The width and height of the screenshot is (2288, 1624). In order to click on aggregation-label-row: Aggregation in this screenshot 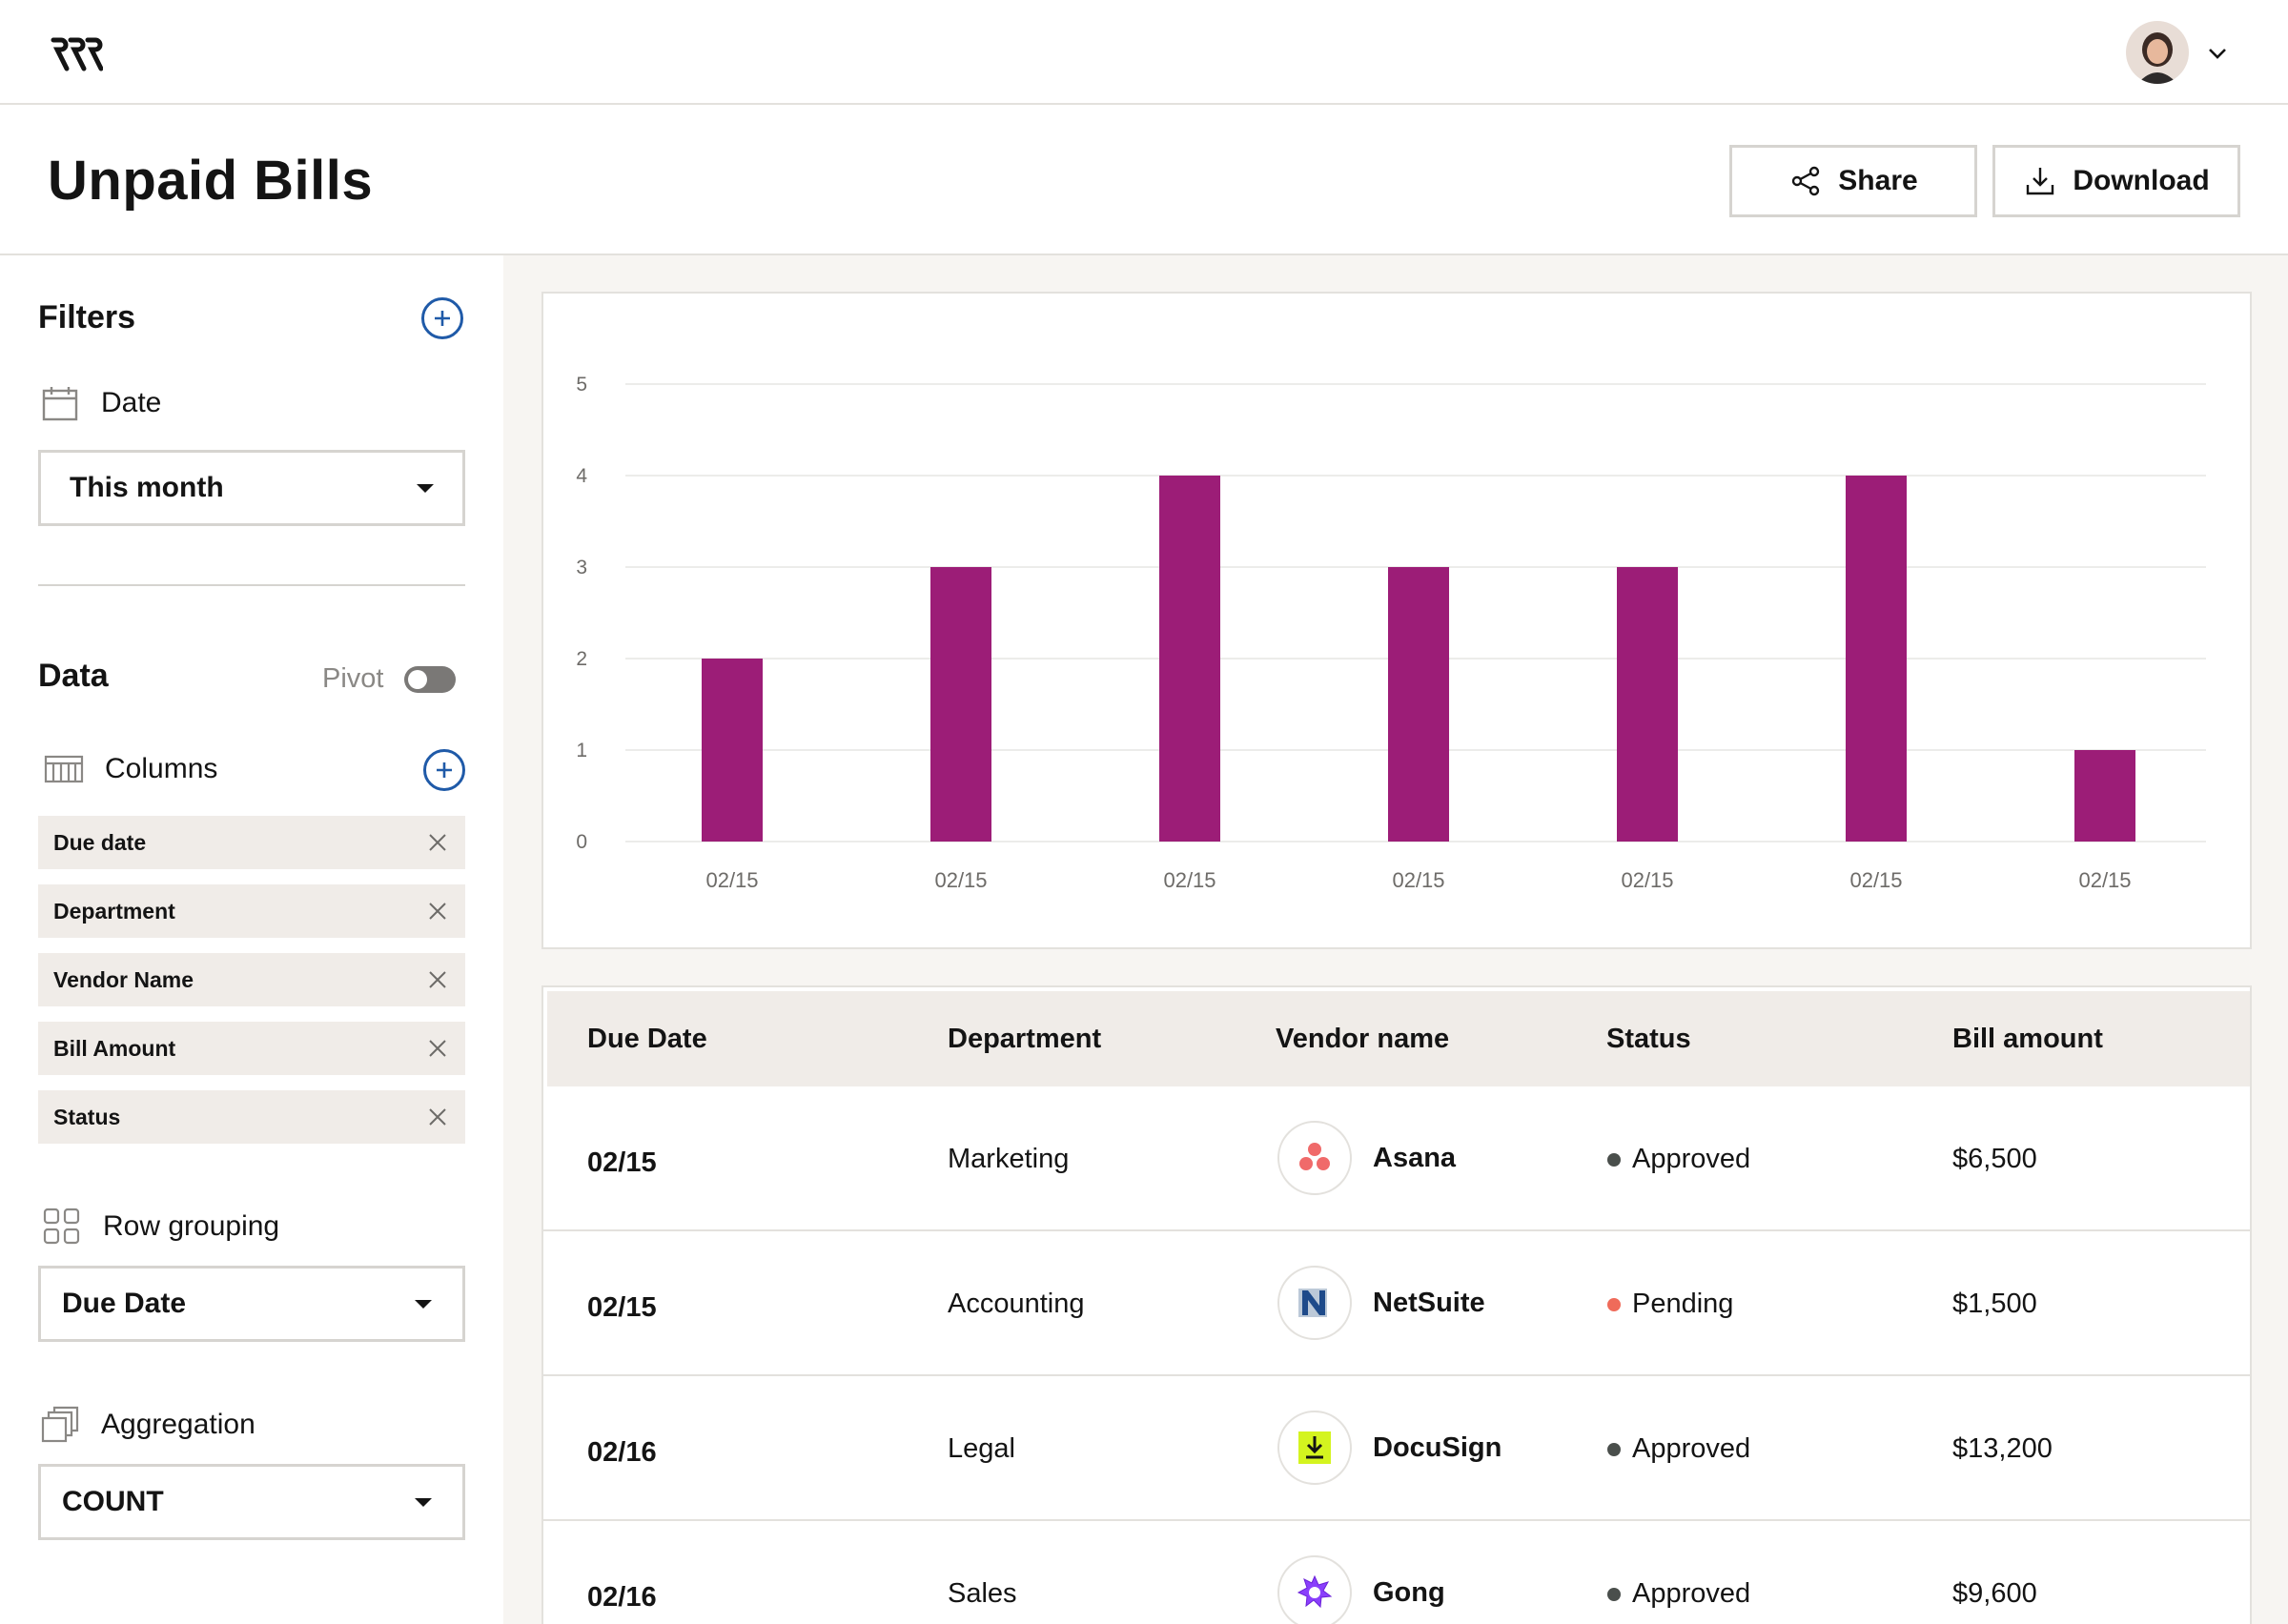, I will do `click(148, 1425)`.